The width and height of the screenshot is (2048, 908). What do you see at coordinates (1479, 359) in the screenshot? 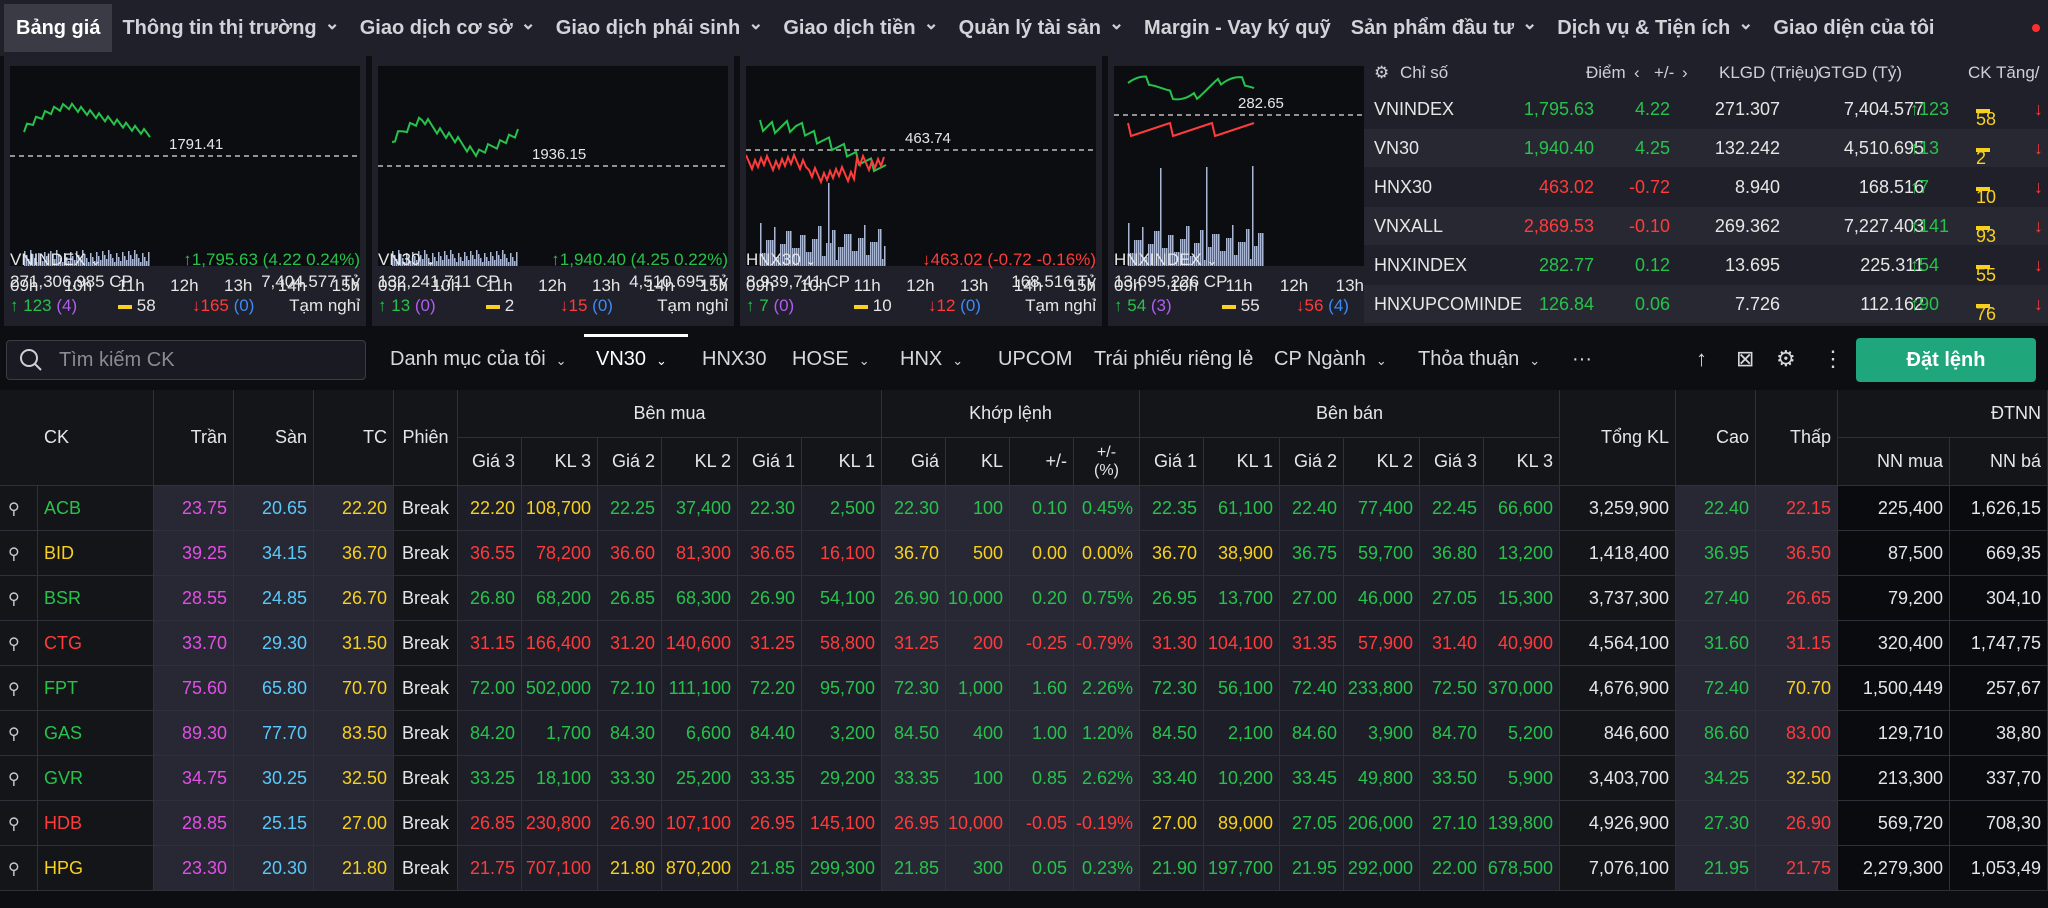
I see `market-tab-8: Thỏa thuận ⌄` at bounding box center [1479, 359].